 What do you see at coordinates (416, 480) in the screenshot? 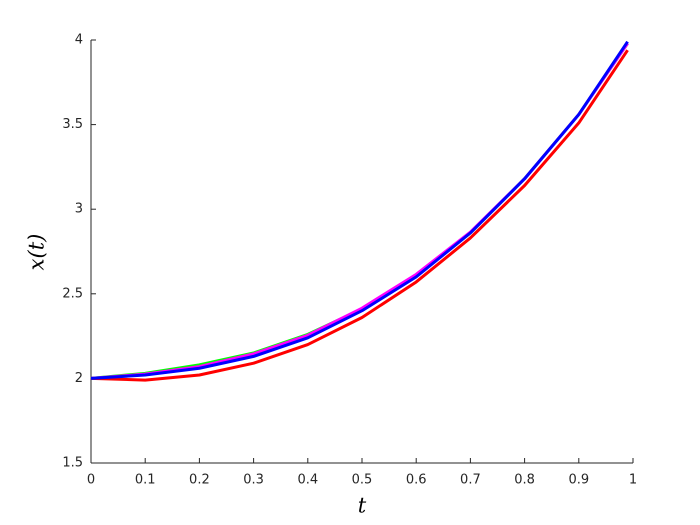
I see `x-tick-label: 0.6` at bounding box center [416, 480].